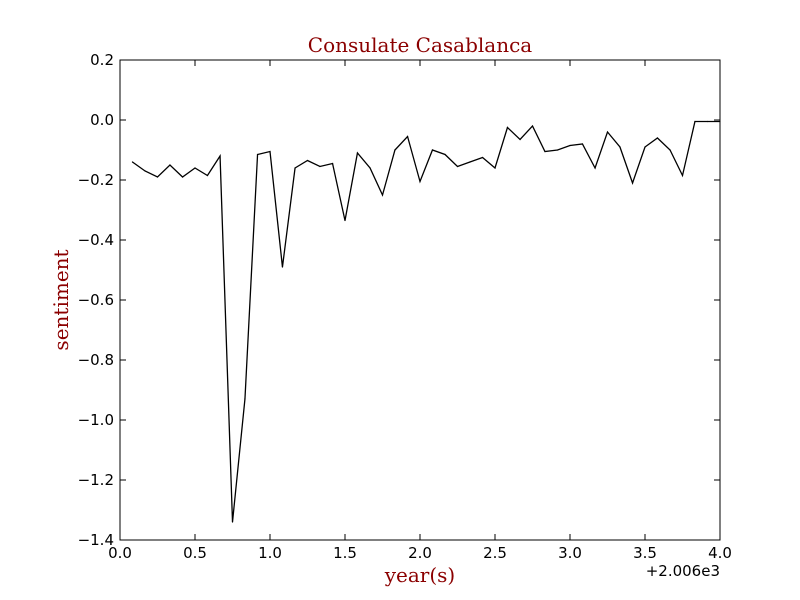 The height and width of the screenshot is (600, 800). Describe the element at coordinates (195, 553) in the screenshot. I see `x-tick-label: 0.5` at that location.